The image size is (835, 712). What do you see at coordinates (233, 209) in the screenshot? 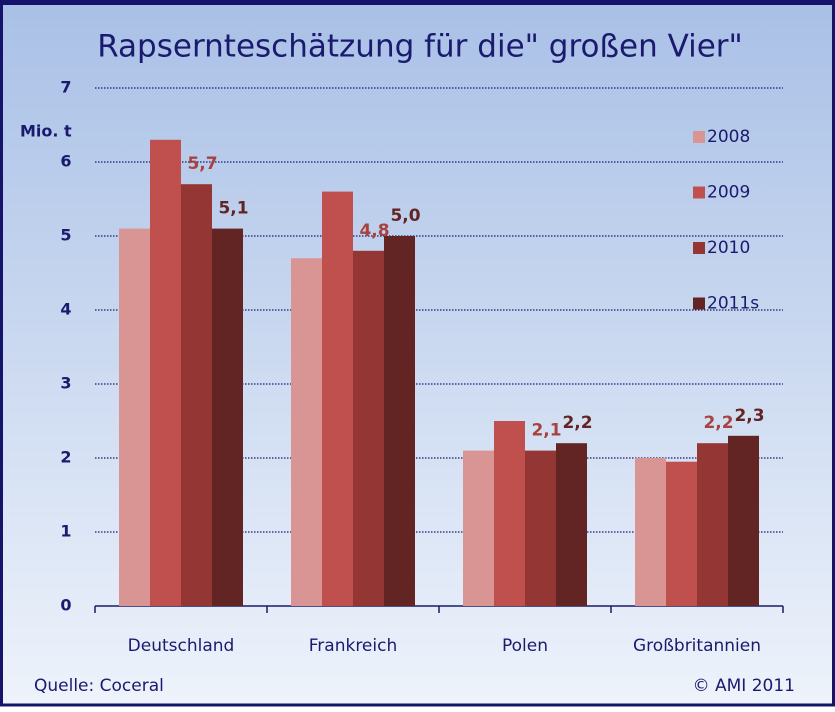
I see `data-label: 5,1` at bounding box center [233, 209].